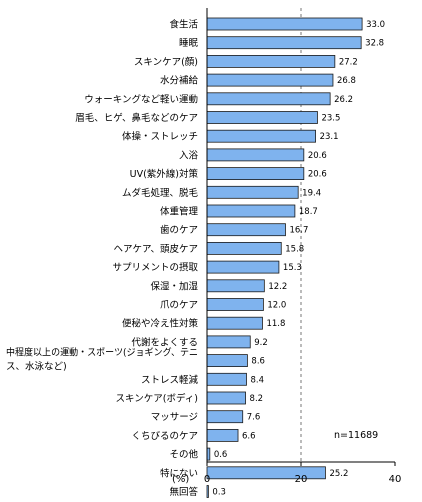 Image resolution: width=422 pixels, height=502 pixels. Describe the element at coordinates (189, 43) in the screenshot. I see `category-label: 睡眠` at that location.